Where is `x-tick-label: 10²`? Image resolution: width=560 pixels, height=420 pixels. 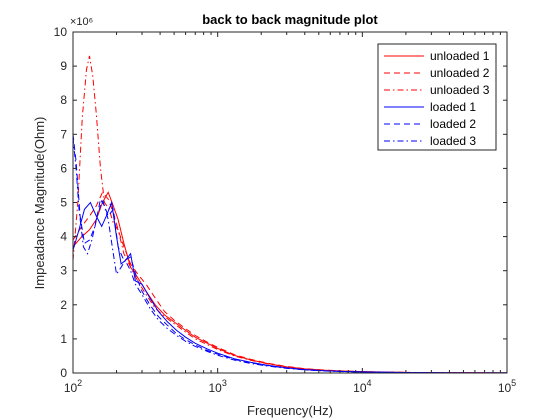 x-tick-label: 10² is located at coordinates (73, 386).